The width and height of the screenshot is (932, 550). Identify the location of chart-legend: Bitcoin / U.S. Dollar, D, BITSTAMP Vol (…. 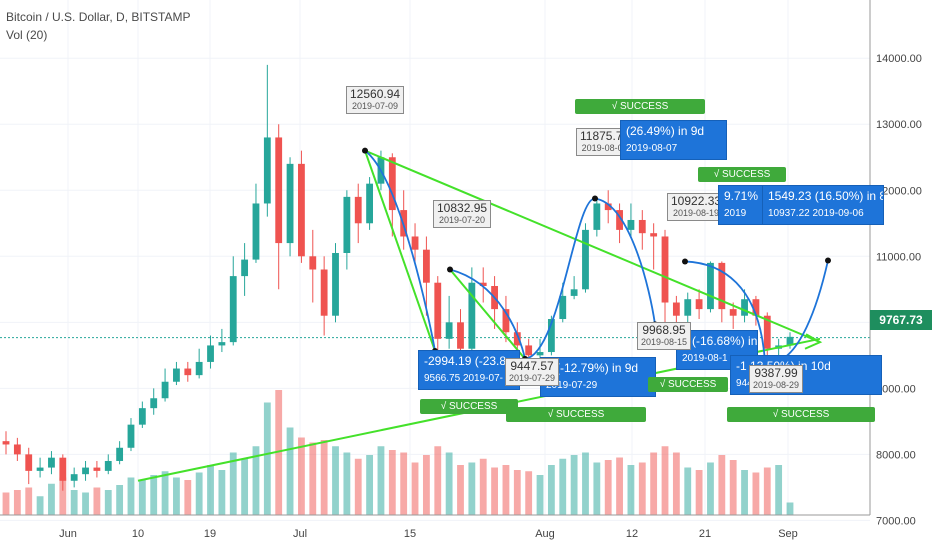
(98, 26).